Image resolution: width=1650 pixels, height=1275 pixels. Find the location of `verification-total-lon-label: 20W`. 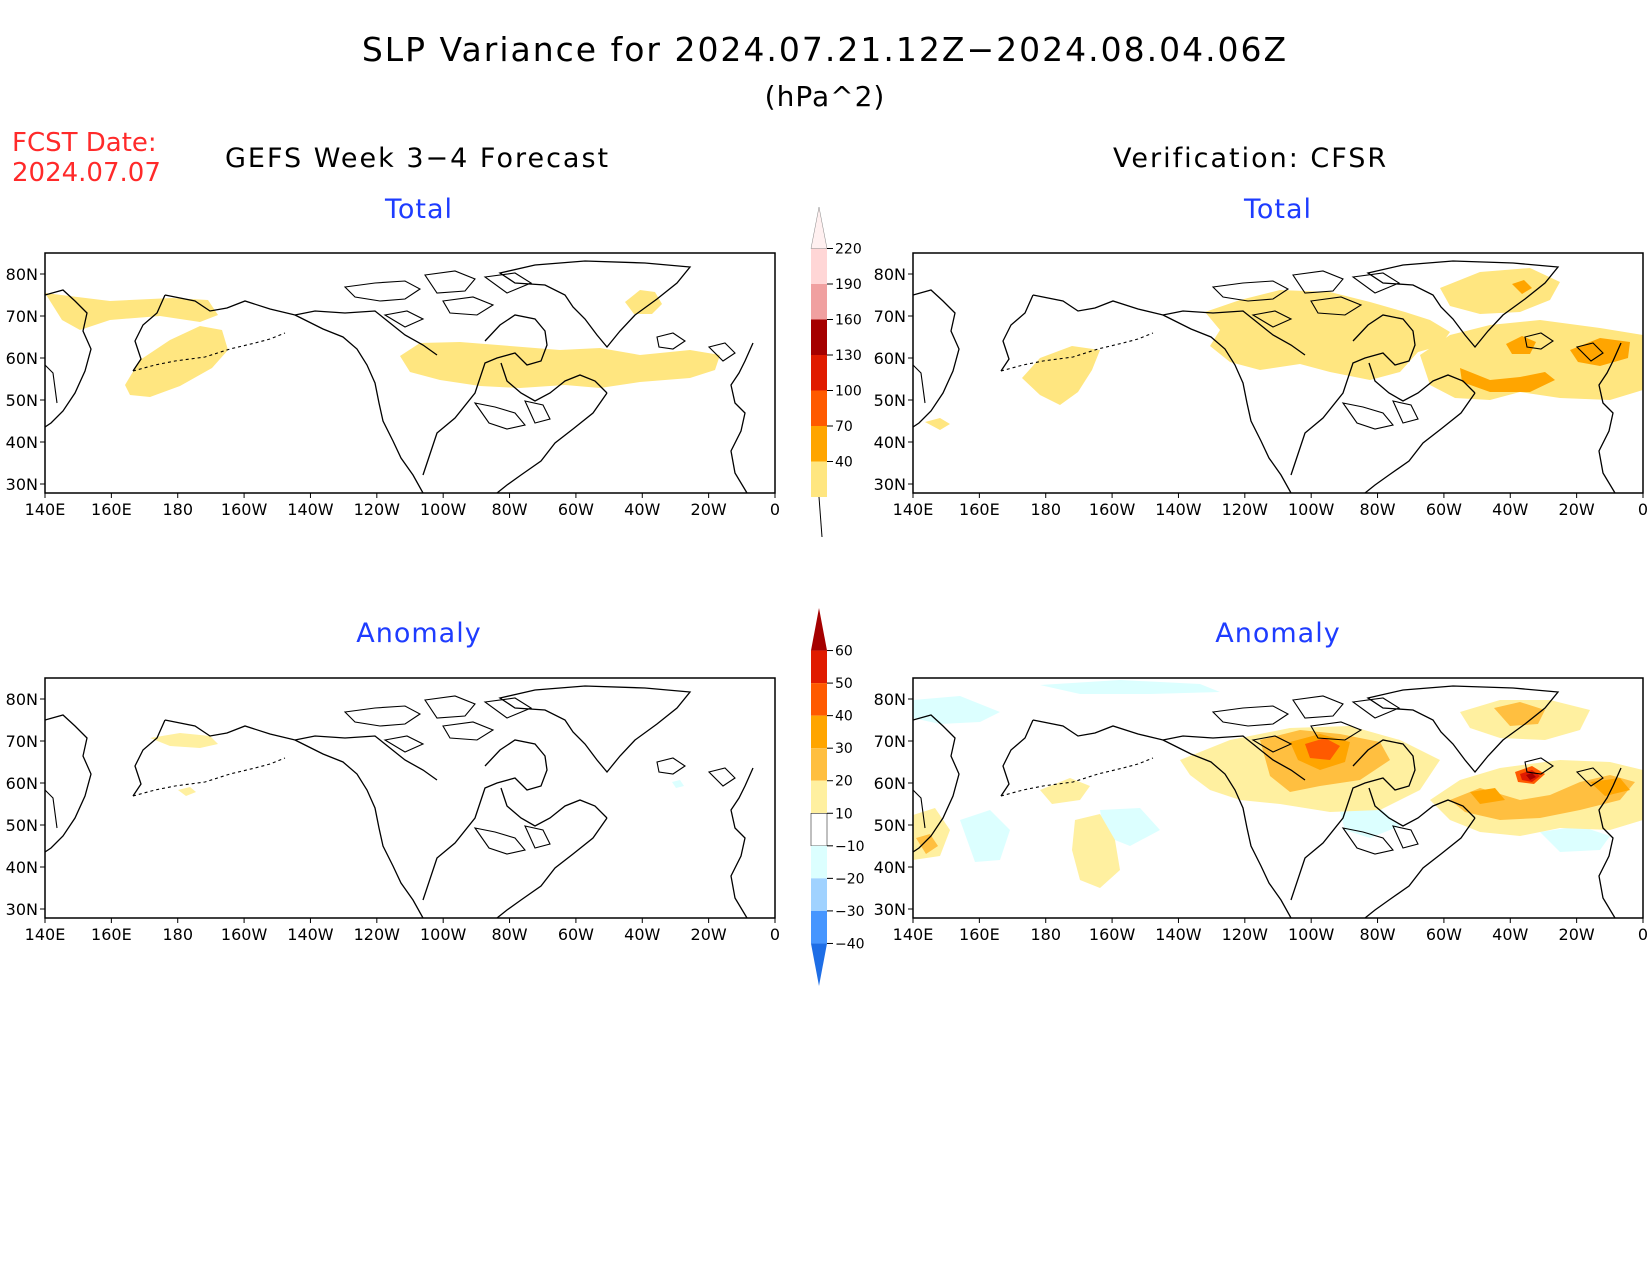

verification-total-lon-label: 20W is located at coordinates (1577, 509).